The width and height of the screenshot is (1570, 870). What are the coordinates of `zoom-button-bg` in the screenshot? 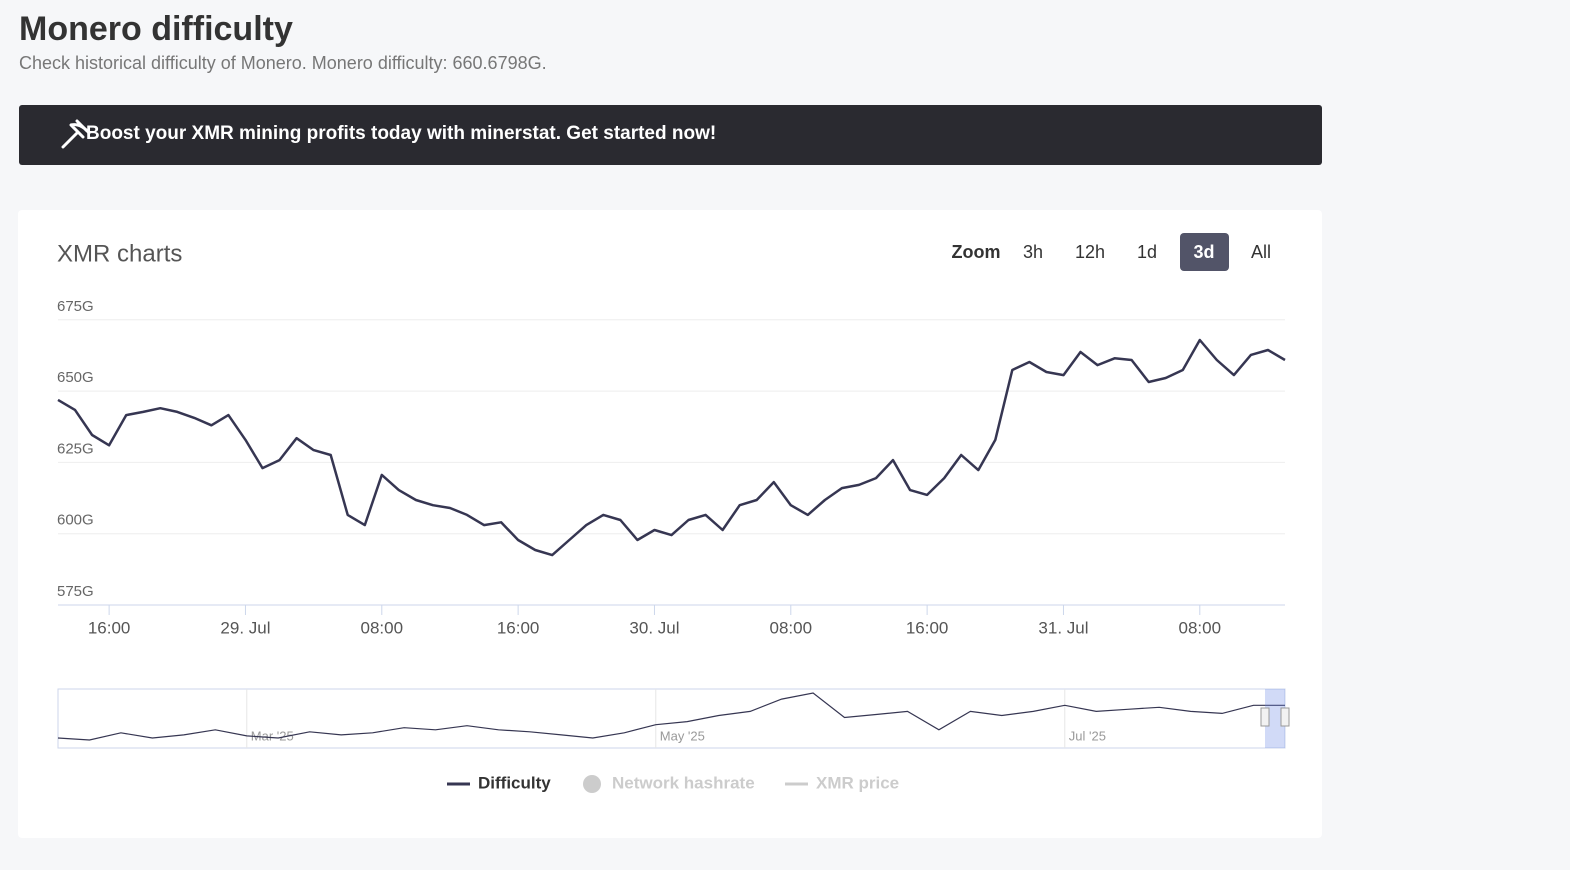 It's located at (1204, 252).